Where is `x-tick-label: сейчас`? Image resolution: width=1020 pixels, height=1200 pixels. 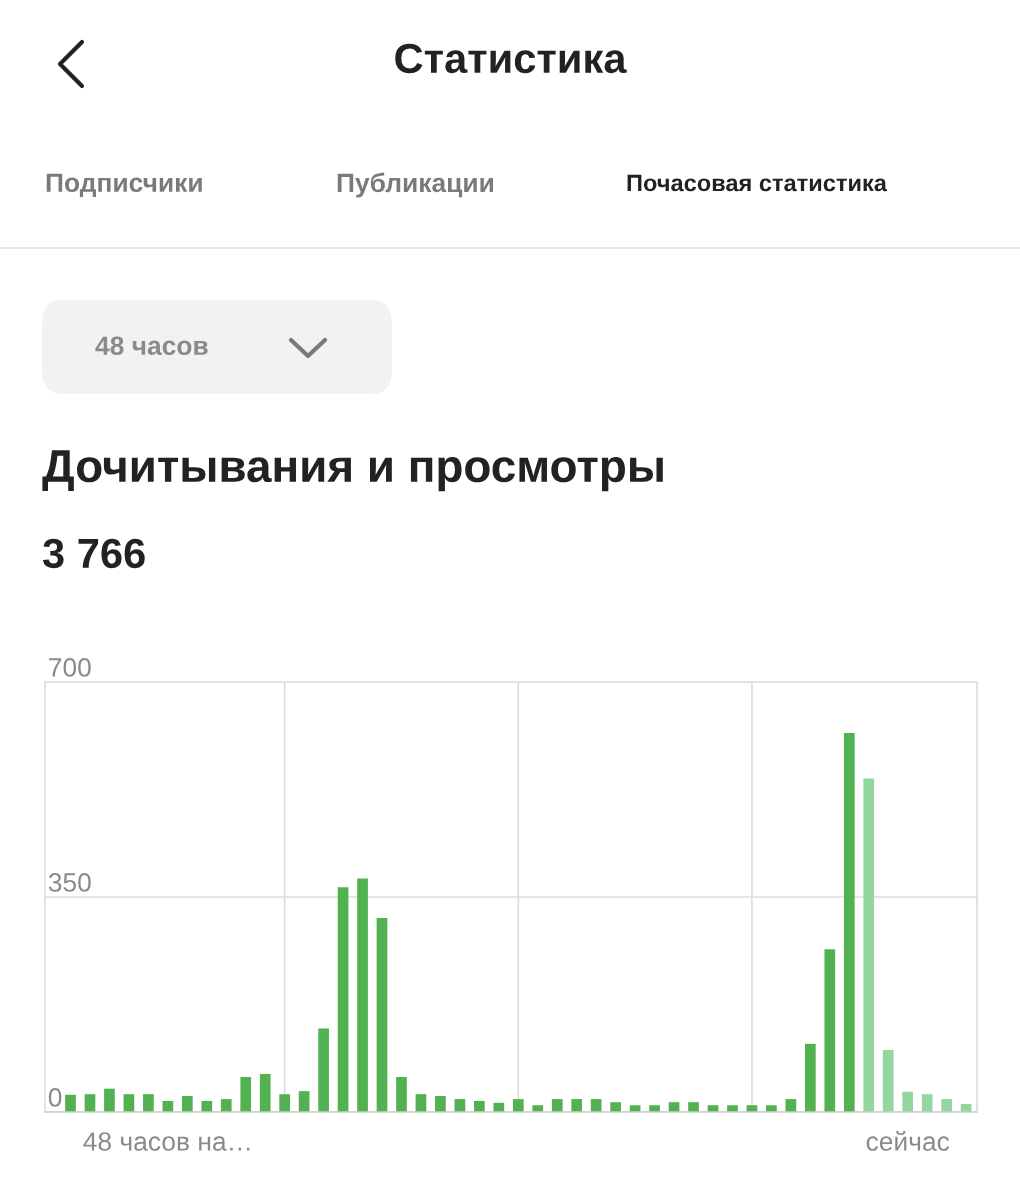
x-tick-label: сейчас is located at coordinates (908, 1140).